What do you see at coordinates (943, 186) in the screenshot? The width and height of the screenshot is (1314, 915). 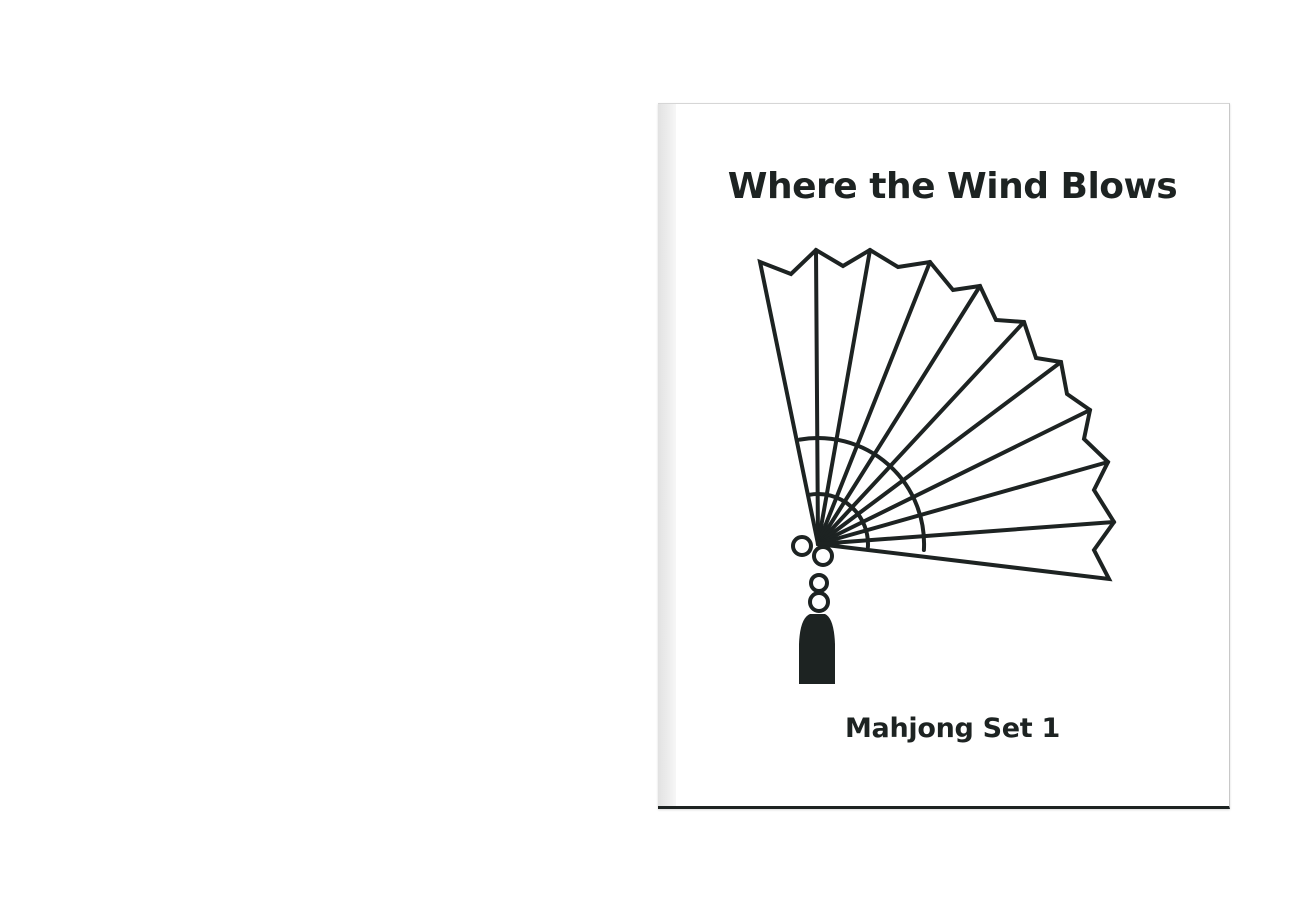 I see `cover-title: Where the Wind Blows` at bounding box center [943, 186].